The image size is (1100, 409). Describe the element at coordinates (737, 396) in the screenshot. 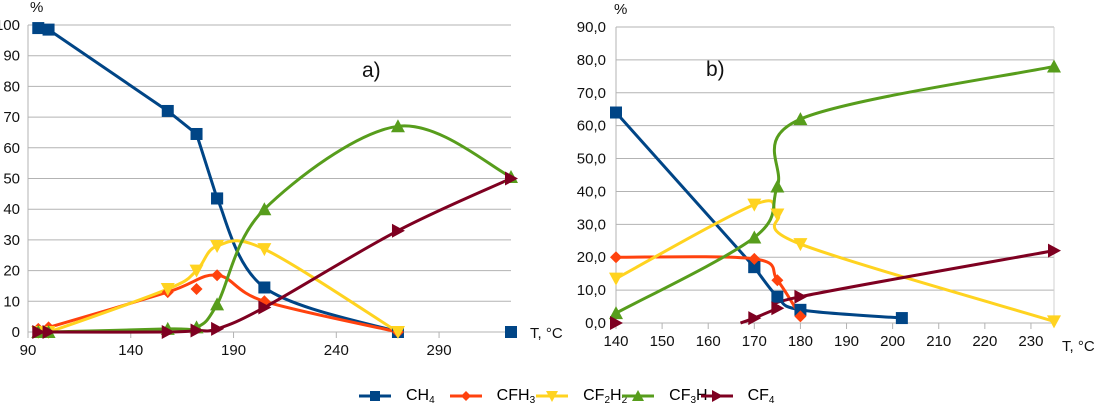

I see `legend-item-cf4: CF4` at that location.